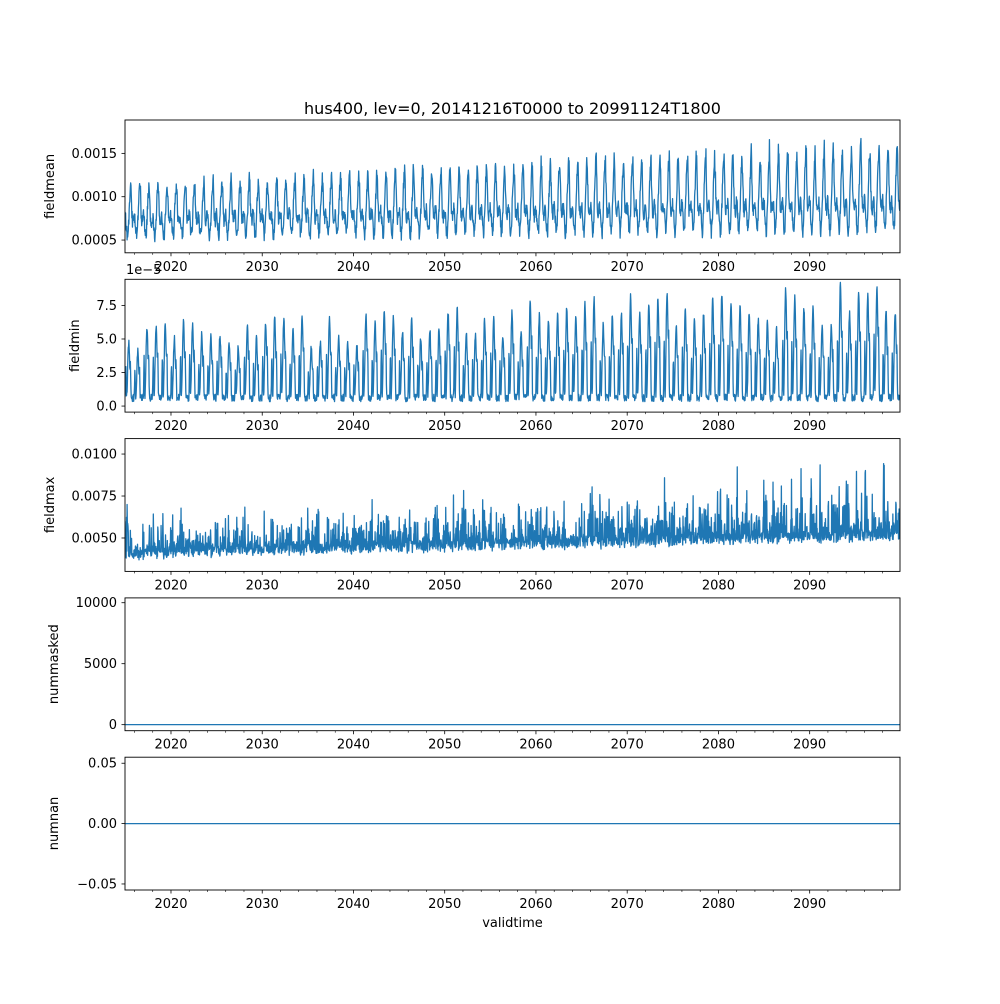 The image size is (1000, 1004). Describe the element at coordinates (143, 270) in the screenshot. I see `y-axis-offset-text: 1e−5` at that location.